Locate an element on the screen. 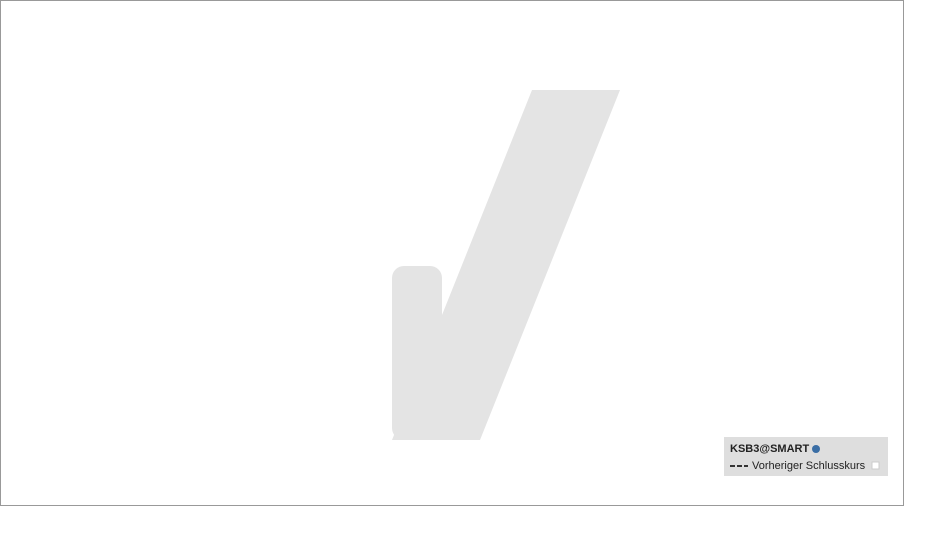 This screenshot has width=948, height=534. legend-symbol: KSB3@SMART is located at coordinates (769, 449).